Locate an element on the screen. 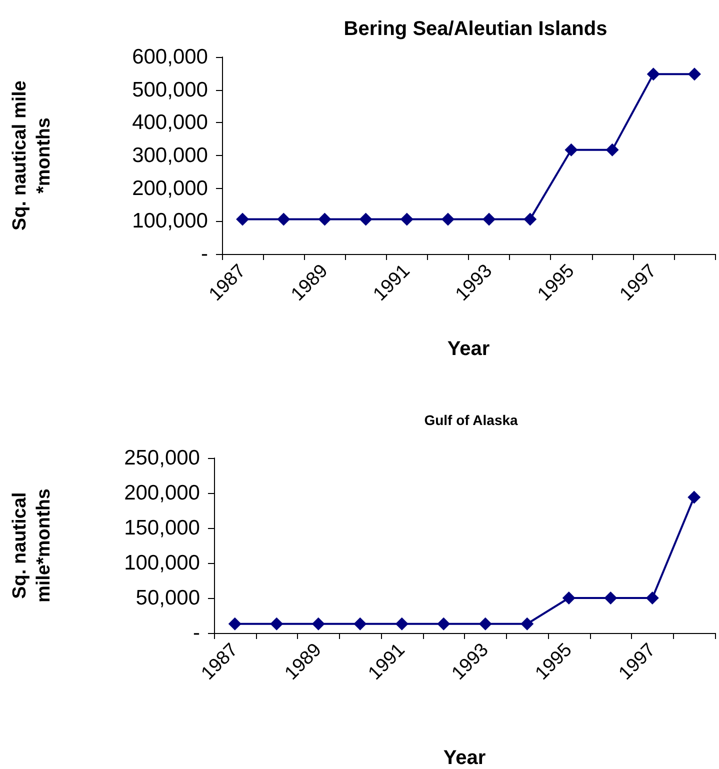  y-tick-label: 250,000 is located at coordinates (162, 458).